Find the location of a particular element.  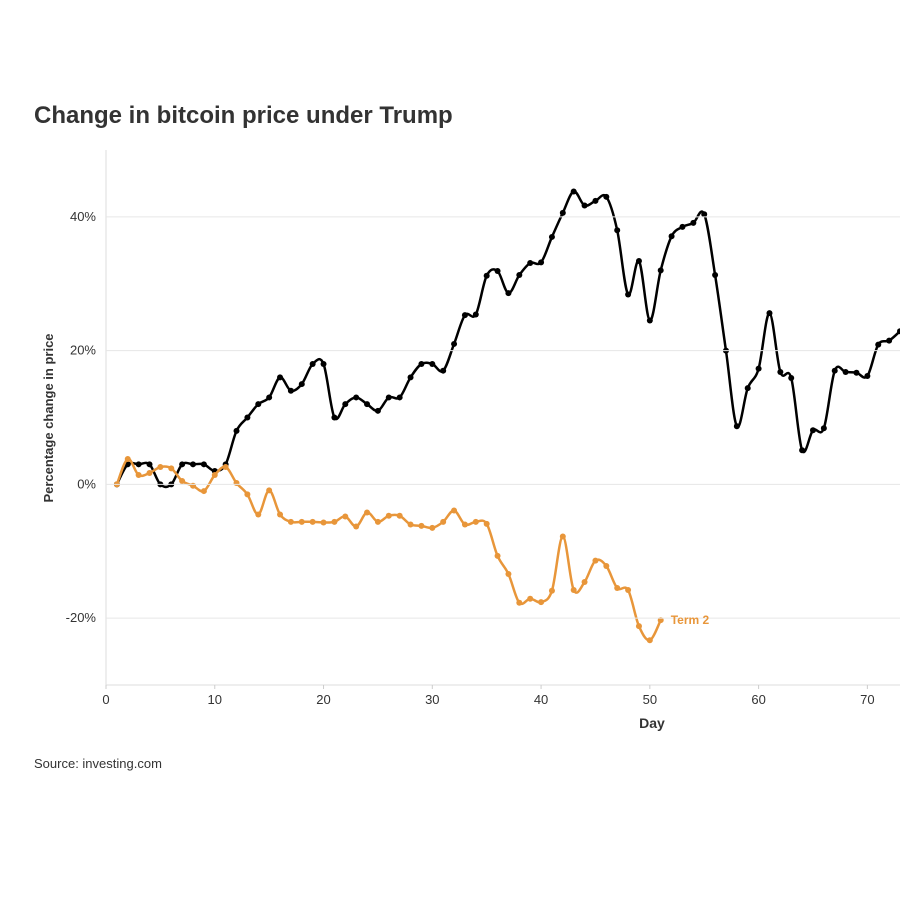

x-tick-label: 50 is located at coordinates (650, 699).